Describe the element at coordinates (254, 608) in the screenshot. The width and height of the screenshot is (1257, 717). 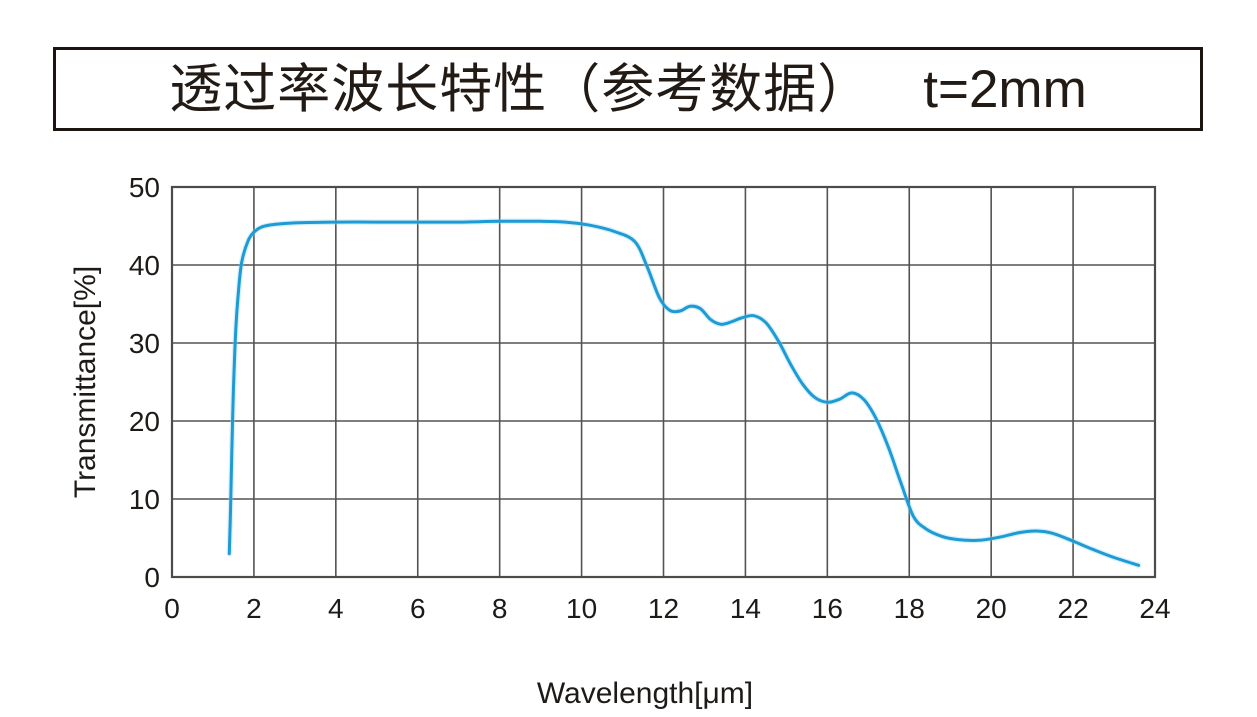
I see `x-tick-label: 2` at that location.